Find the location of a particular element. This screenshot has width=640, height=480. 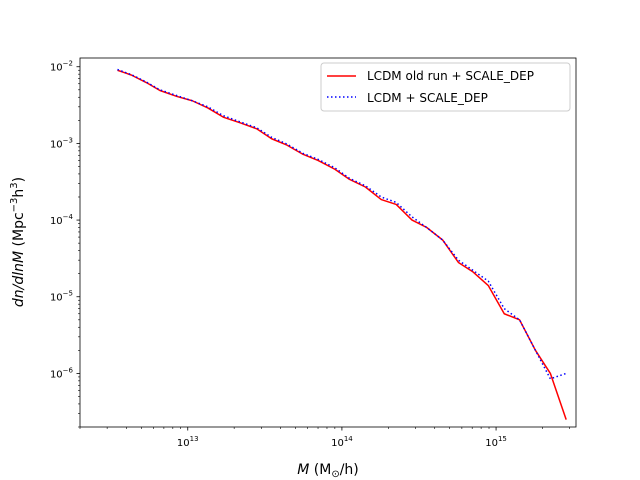

y-tick-exponent: −4 is located at coordinates (68, 217).